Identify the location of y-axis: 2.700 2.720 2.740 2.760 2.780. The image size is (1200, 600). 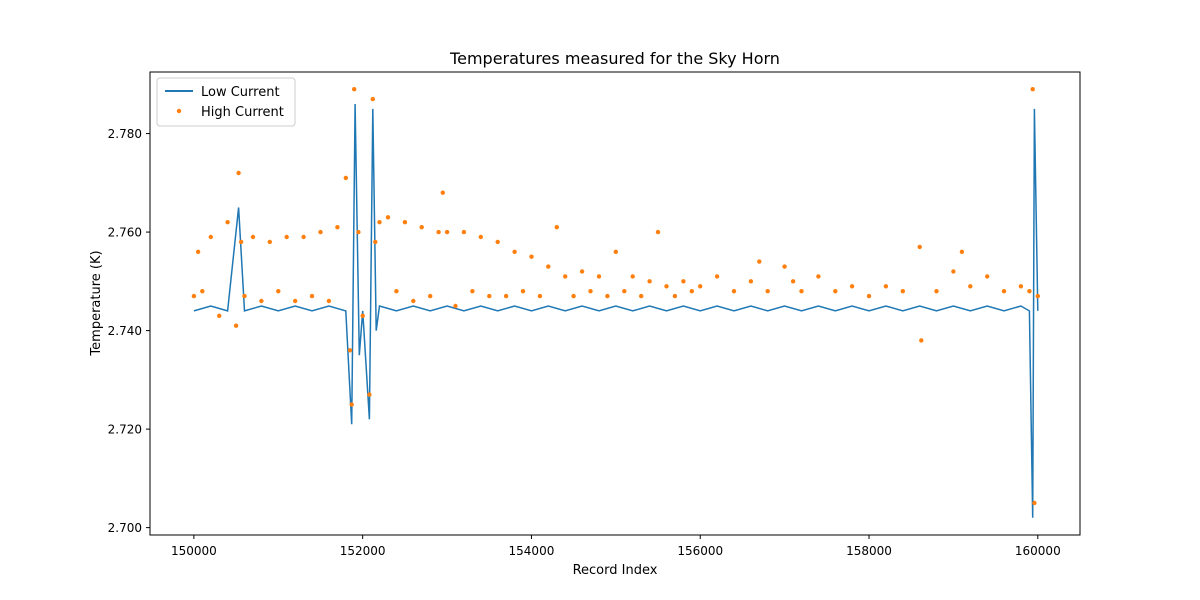
(129, 331).